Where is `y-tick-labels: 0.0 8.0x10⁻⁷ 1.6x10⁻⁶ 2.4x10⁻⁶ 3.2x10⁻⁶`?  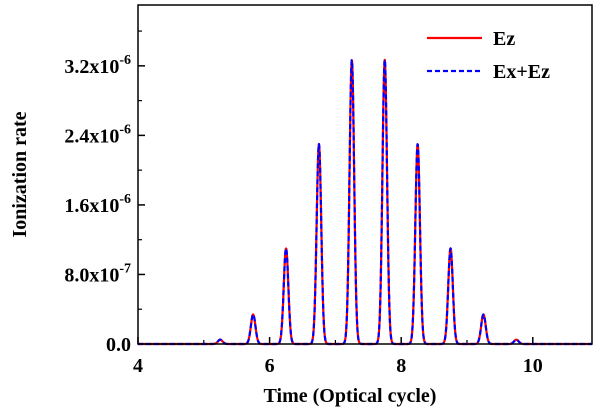 y-tick-labels: 0.0 8.0x10⁻⁷ 1.6x10⁻⁶ 2.4x10⁻⁶ 3.2x10⁻⁶ is located at coordinates (97, 204).